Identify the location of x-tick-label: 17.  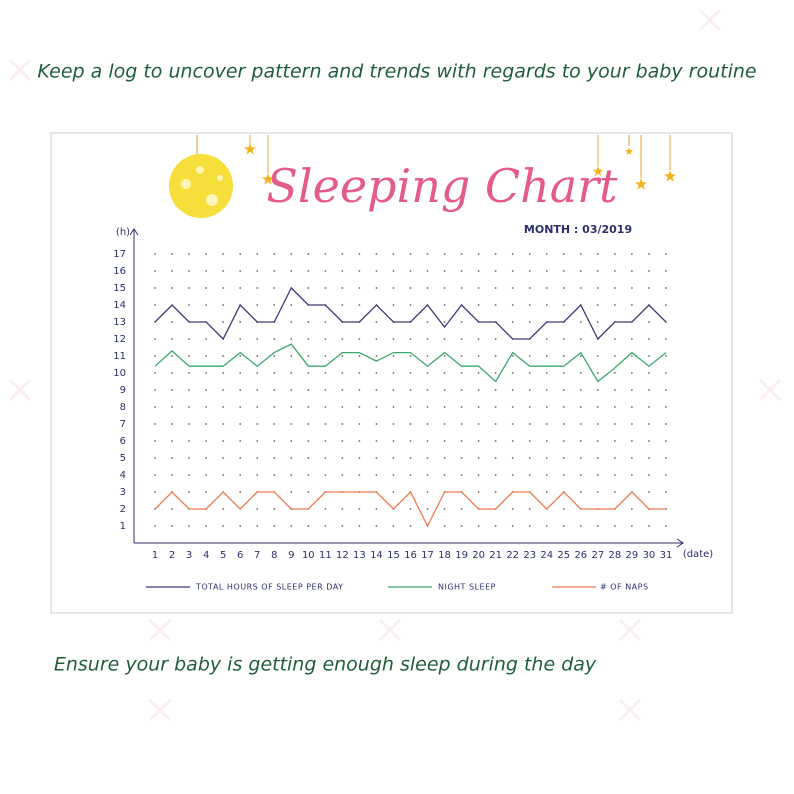
(427, 555).